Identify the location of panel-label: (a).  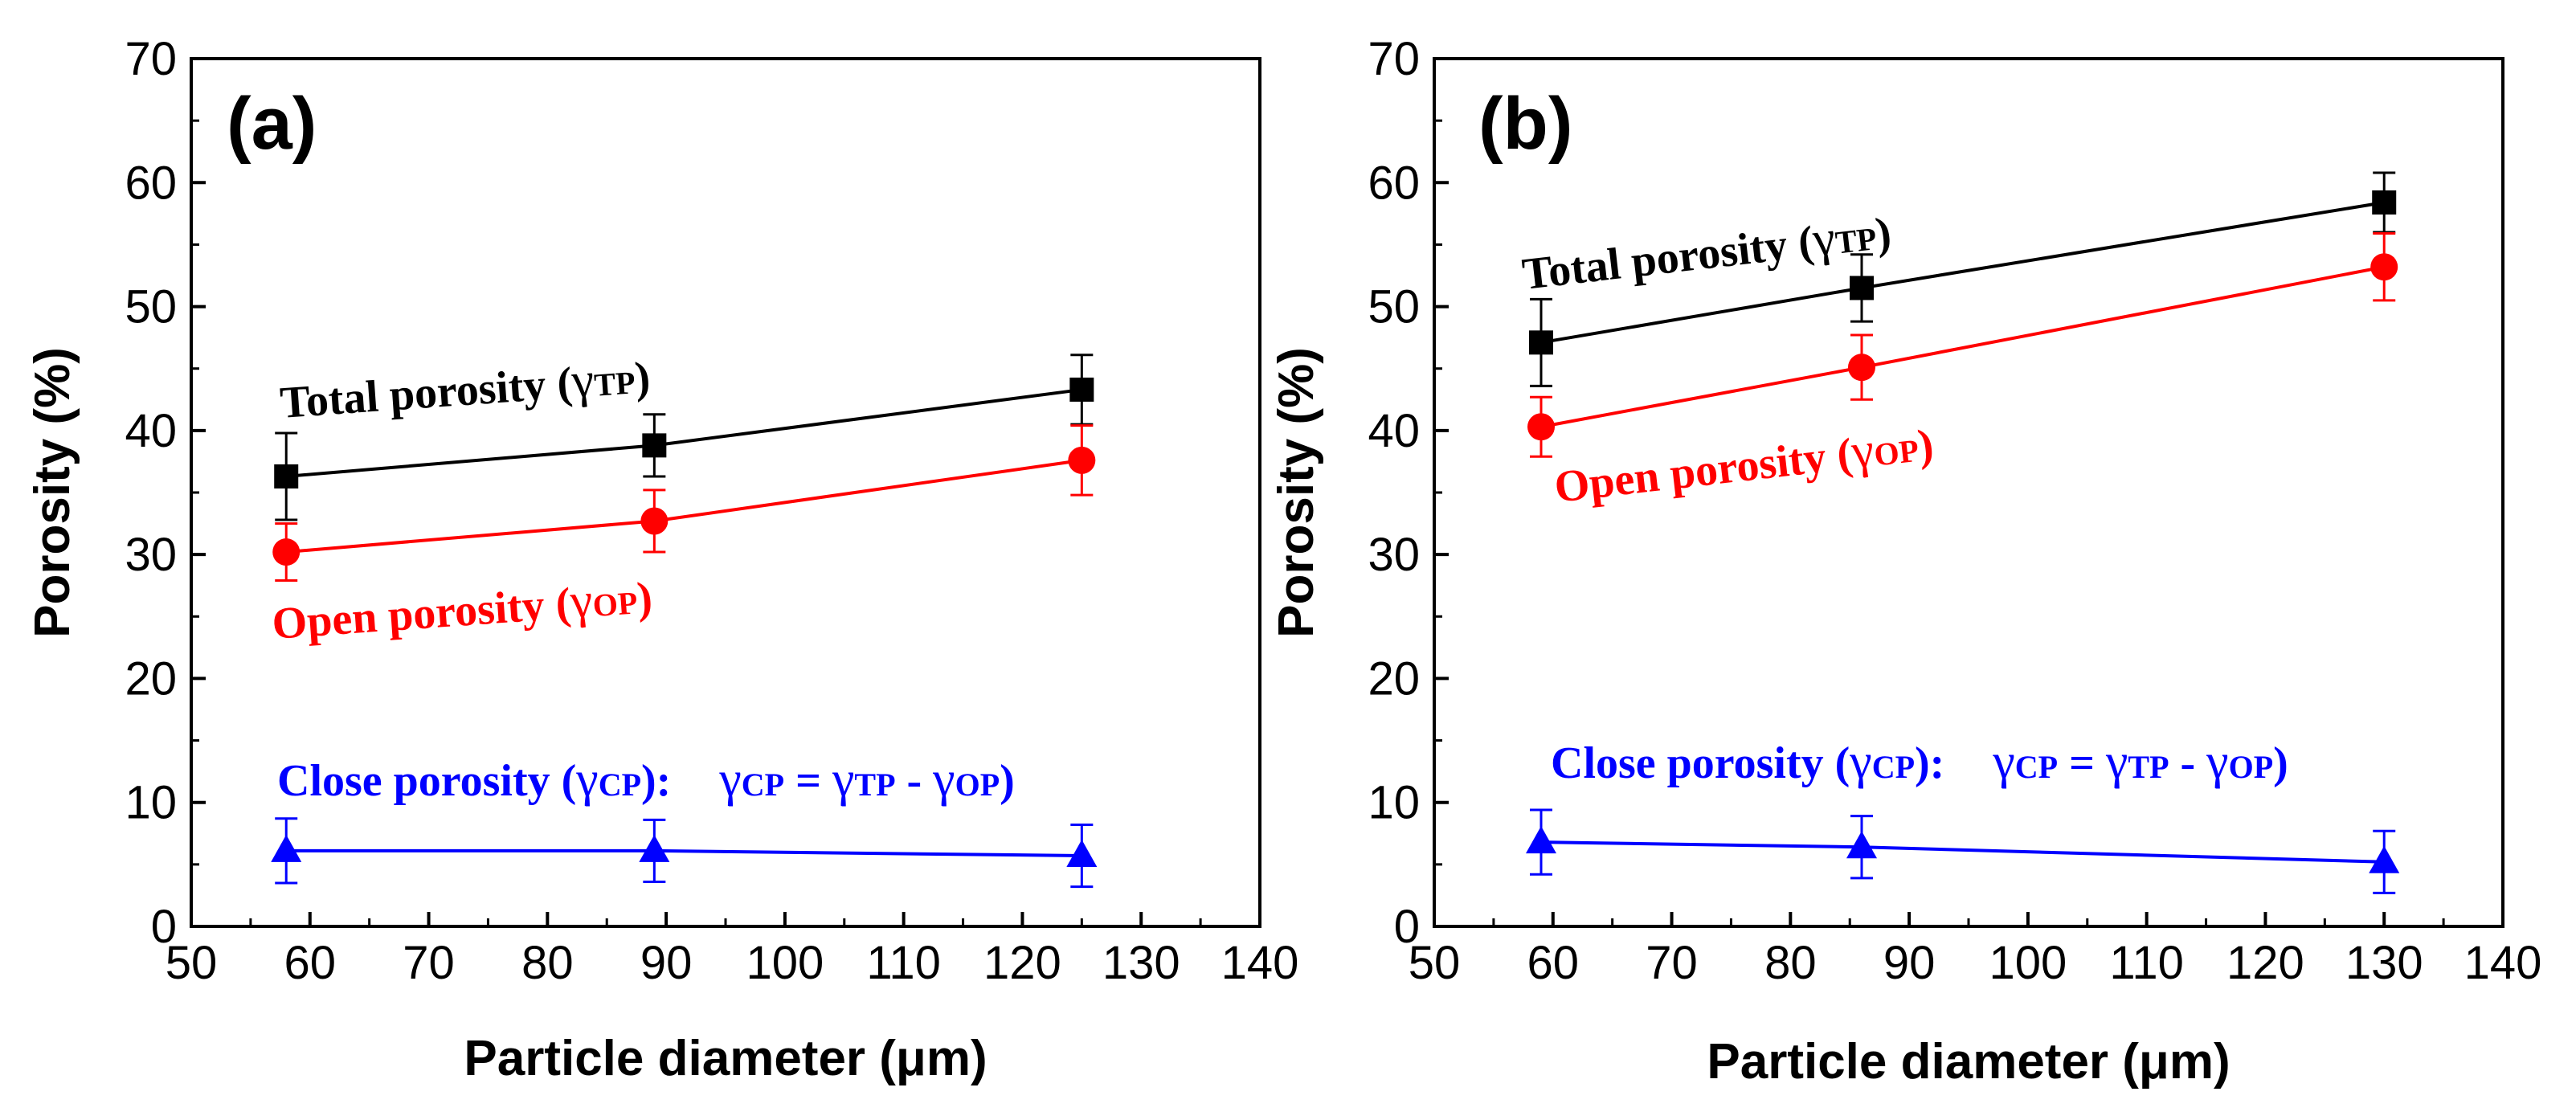
(272, 124).